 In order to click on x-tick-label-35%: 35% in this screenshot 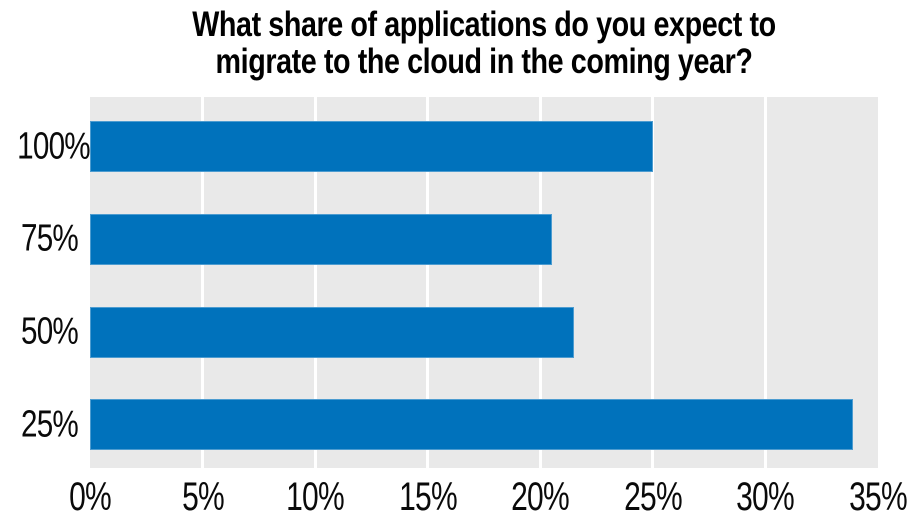, I will do `click(878, 497)`.